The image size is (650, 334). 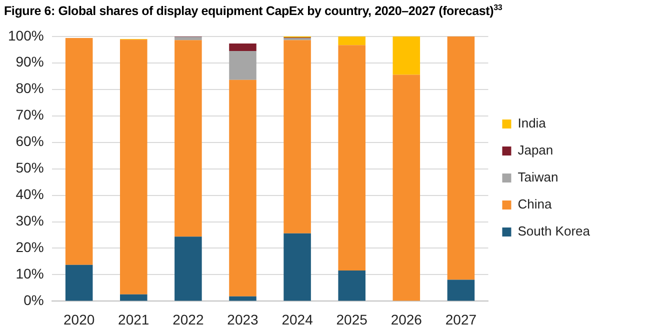 What do you see at coordinates (79, 319) in the screenshot?
I see `x-tick-label: 2020` at bounding box center [79, 319].